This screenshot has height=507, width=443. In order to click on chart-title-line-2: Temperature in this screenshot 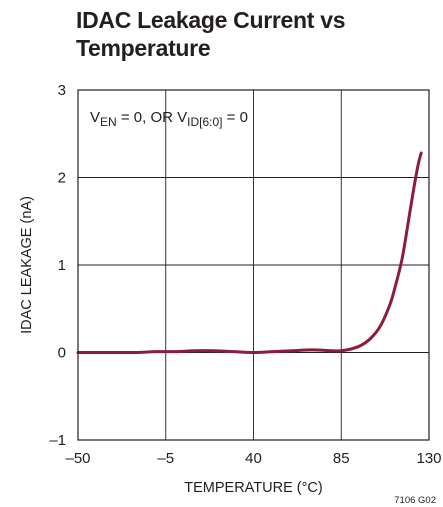, I will do `click(143, 48)`.